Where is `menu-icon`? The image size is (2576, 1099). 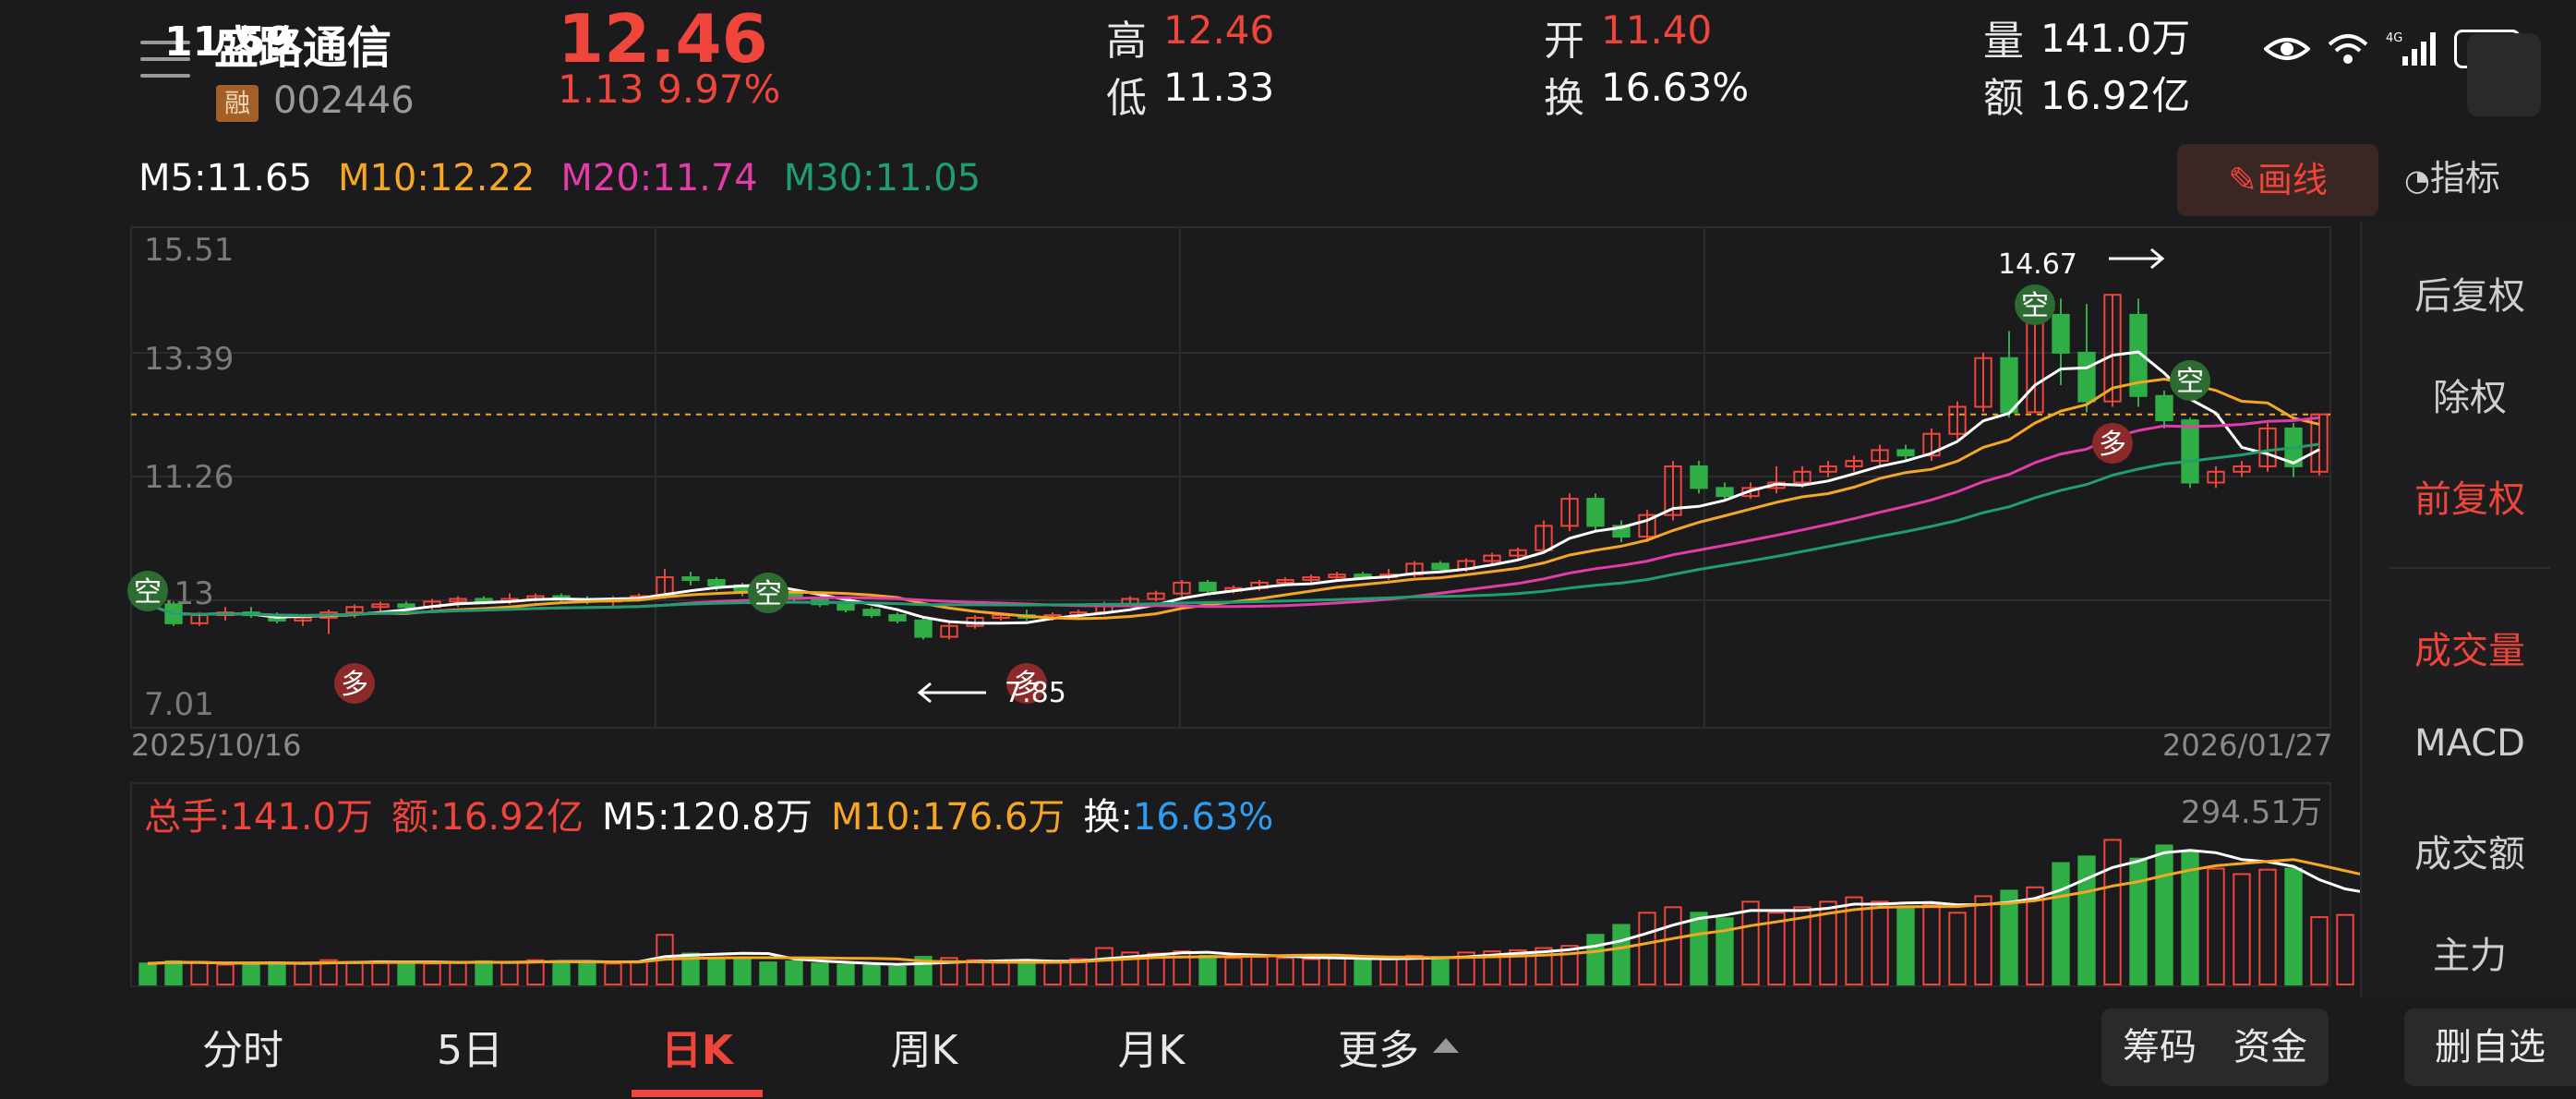 menu-icon is located at coordinates (165, 63).